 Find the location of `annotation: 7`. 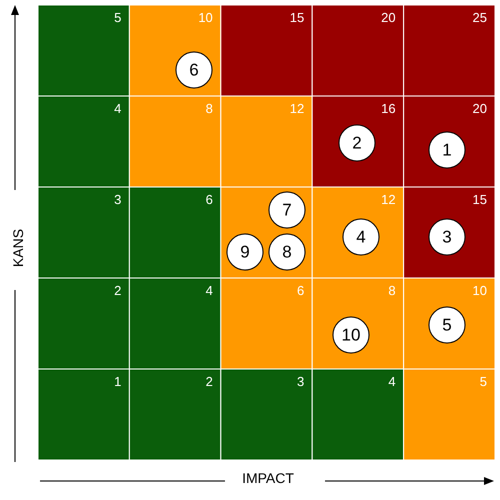

annotation: 7 is located at coordinates (287, 210).